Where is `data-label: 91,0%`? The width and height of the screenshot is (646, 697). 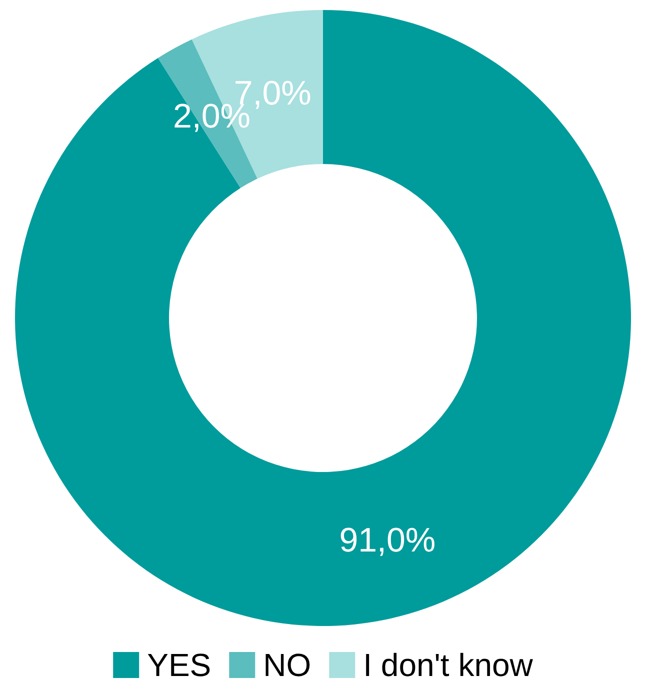
data-label: 91,0% is located at coordinates (387, 541).